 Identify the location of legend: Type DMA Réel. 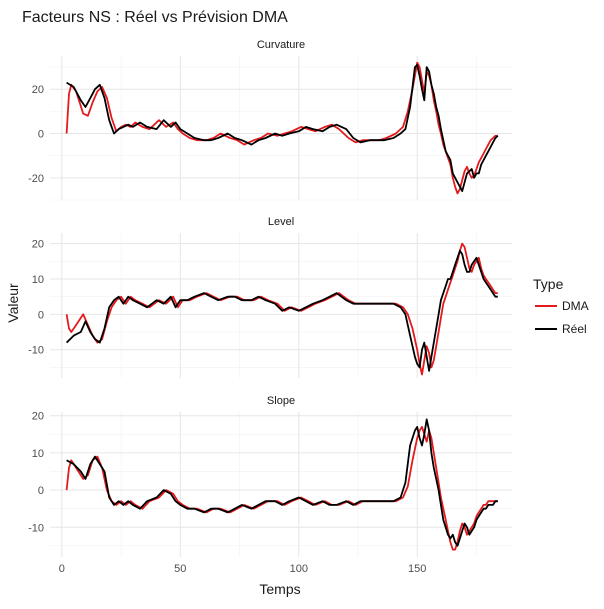
(561, 306).